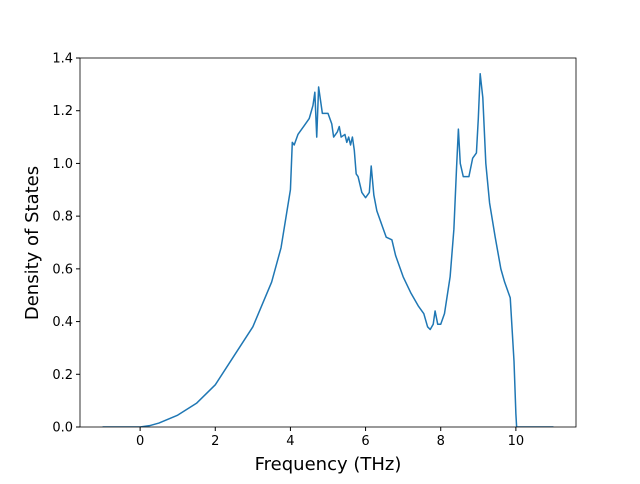  Describe the element at coordinates (140, 441) in the screenshot. I see `x-tick-label: 0` at that location.